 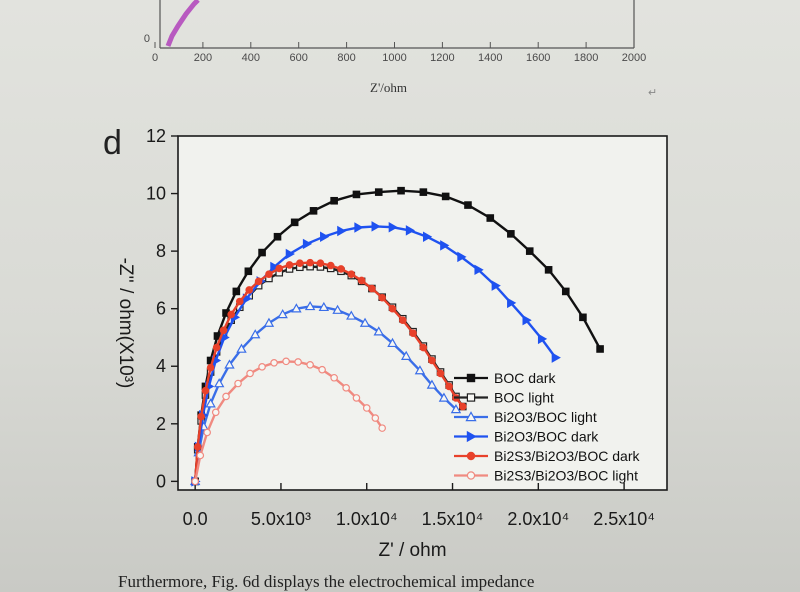 I want to click on x-tick-label: 5.0x10³, so click(x=281, y=519).